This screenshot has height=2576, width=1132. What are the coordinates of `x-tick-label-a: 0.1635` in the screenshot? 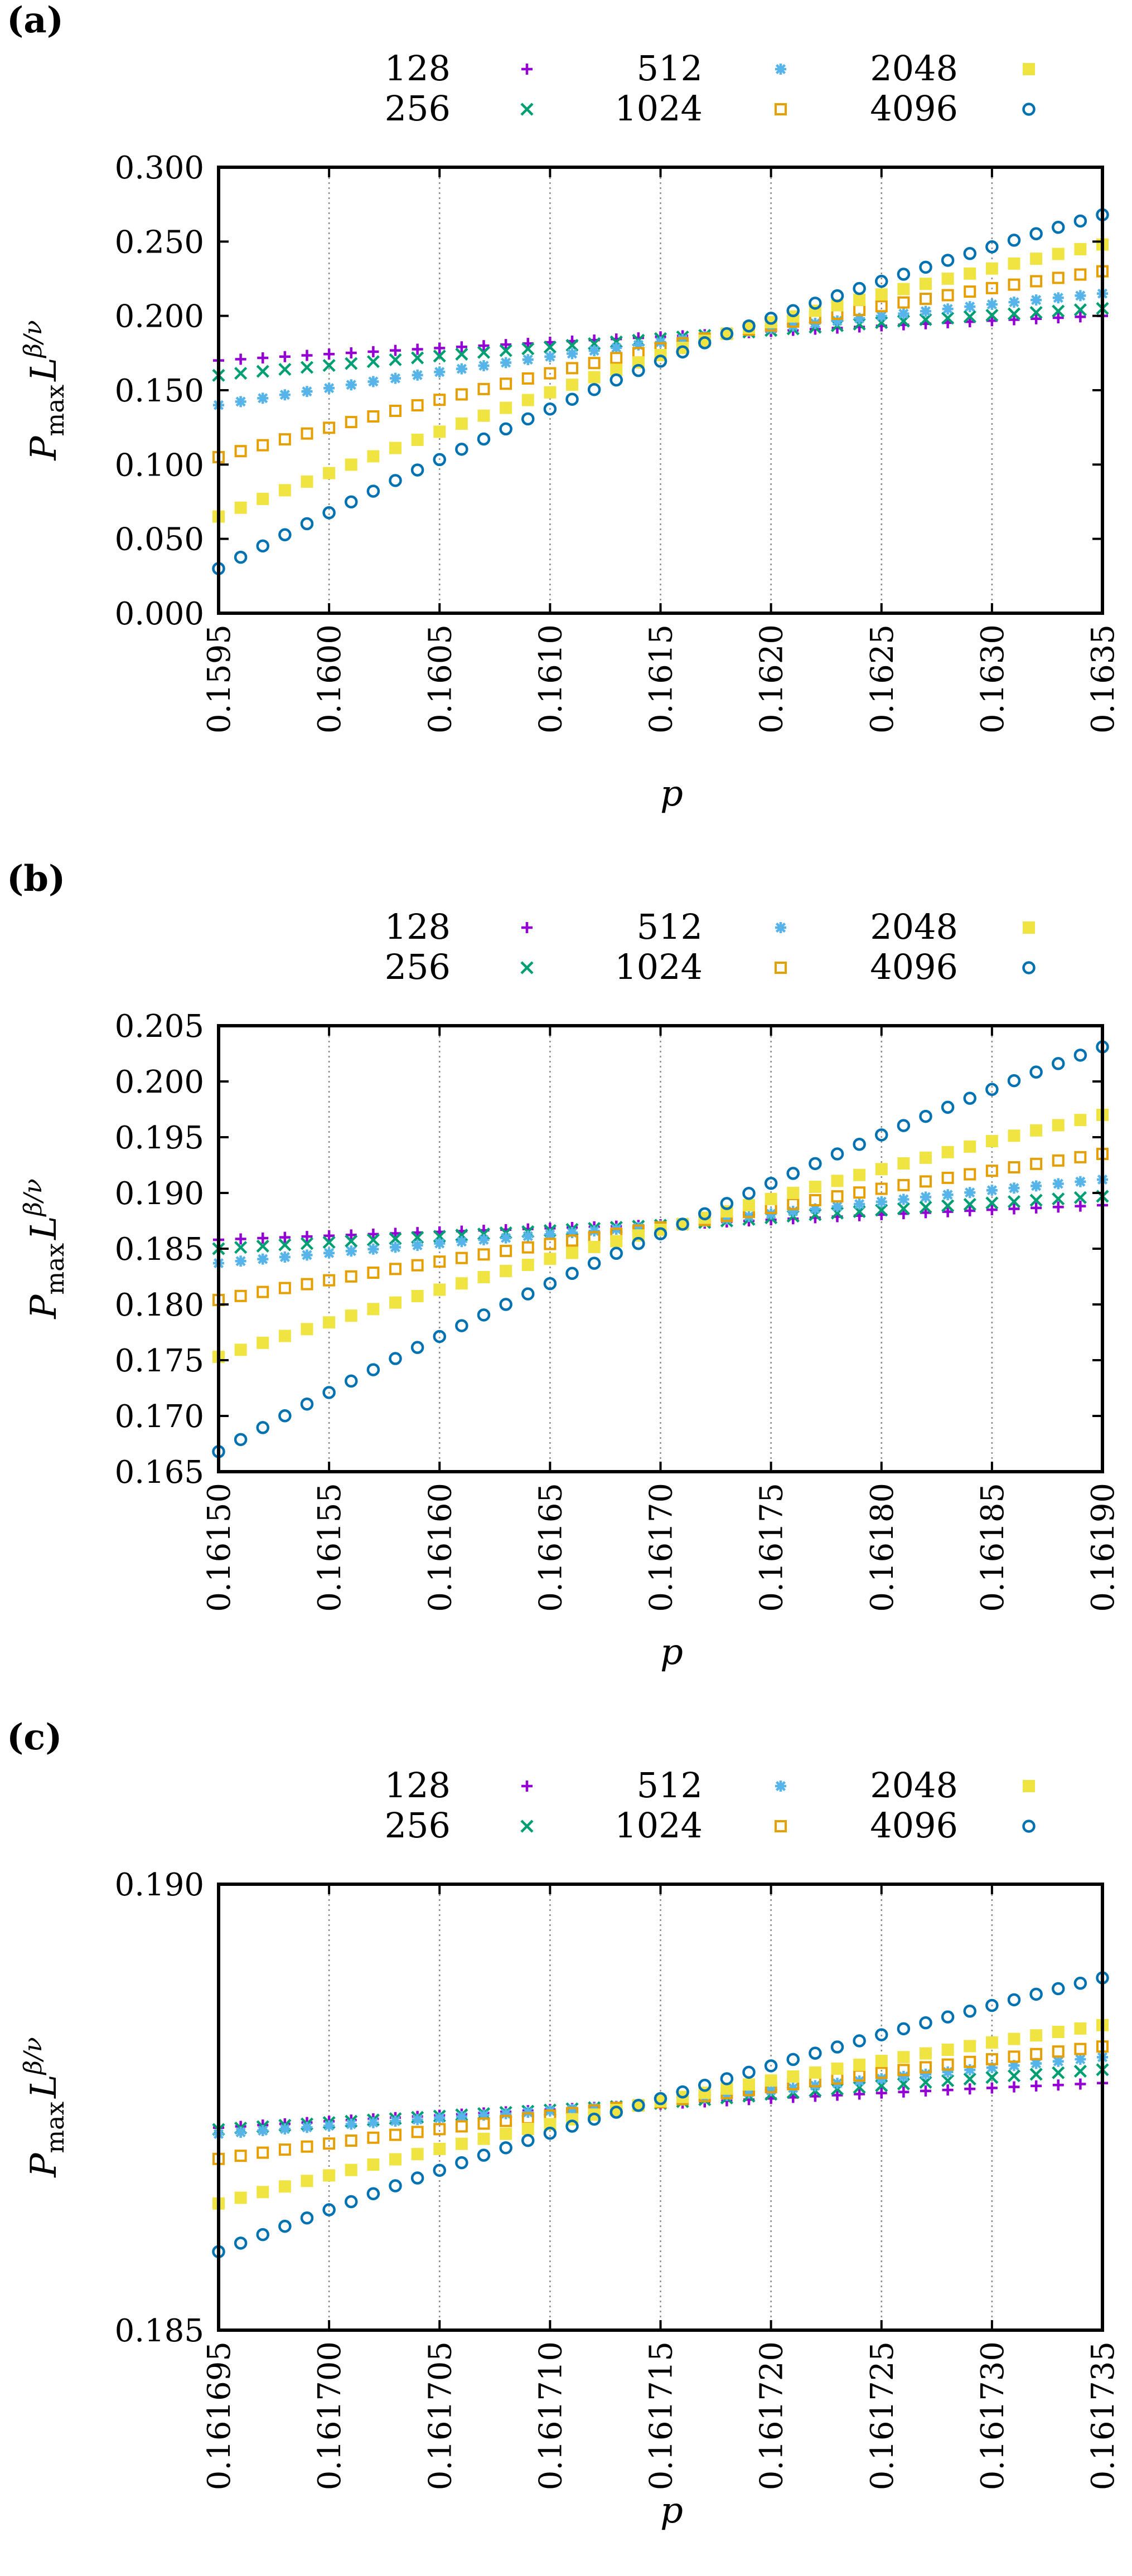 It's located at (1103, 679).